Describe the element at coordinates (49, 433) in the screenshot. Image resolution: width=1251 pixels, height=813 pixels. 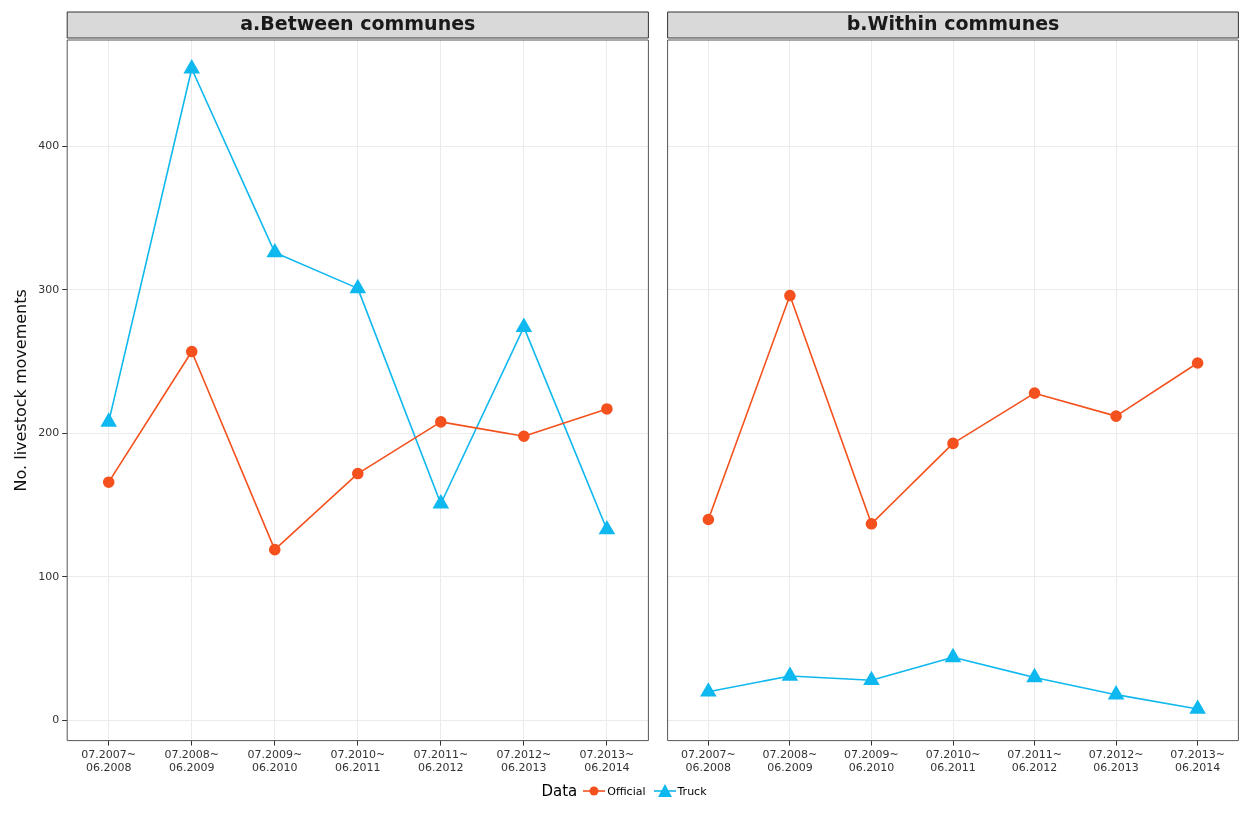
I see `y-tick-label: 200` at that location.